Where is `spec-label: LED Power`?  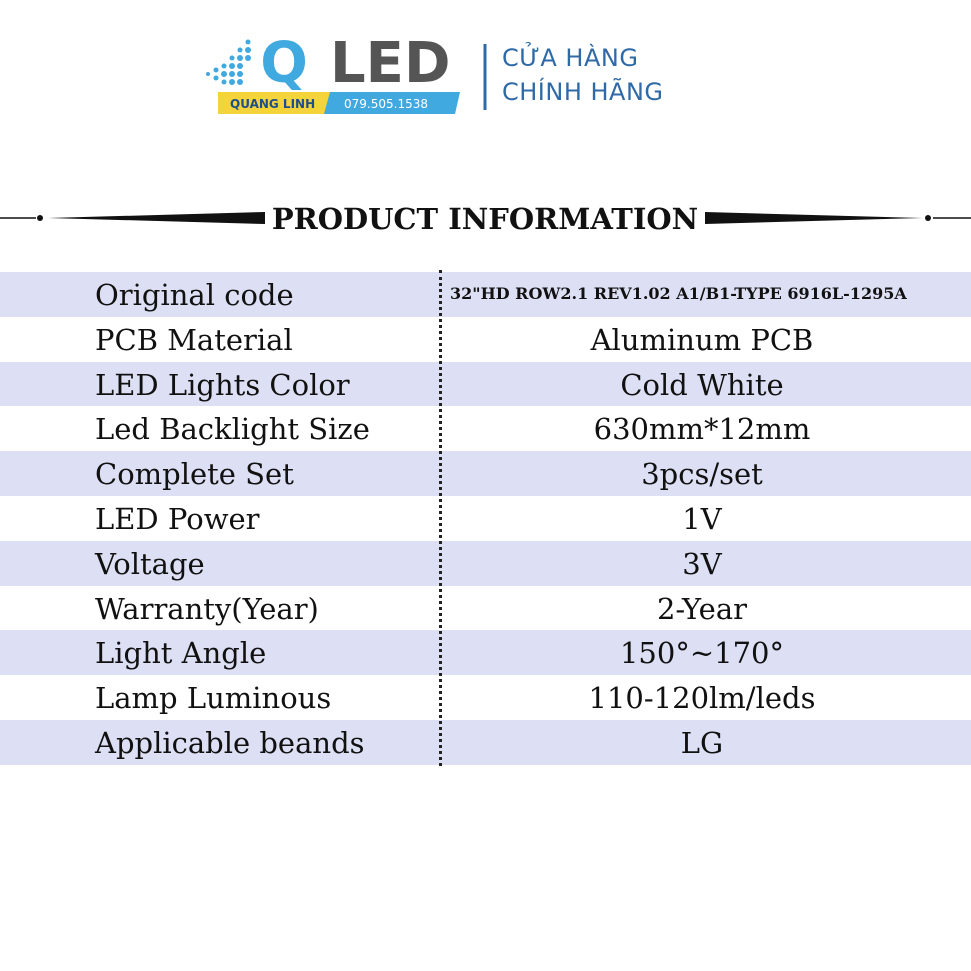 spec-label: LED Power is located at coordinates (177, 518).